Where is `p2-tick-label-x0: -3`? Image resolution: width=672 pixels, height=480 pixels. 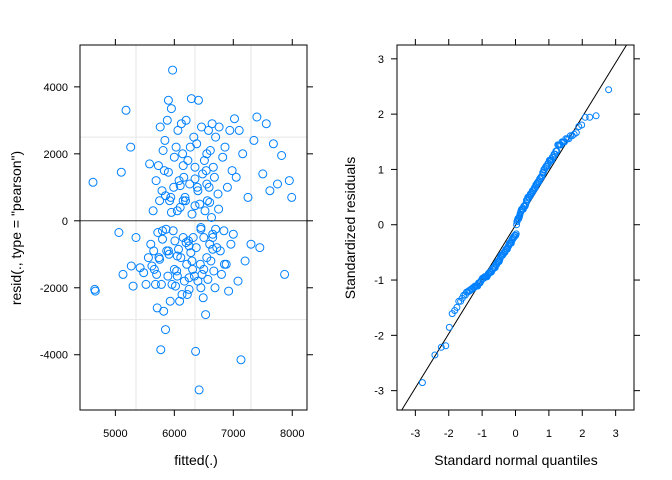 p2-tick-label-x0: -3 is located at coordinates (415, 434).